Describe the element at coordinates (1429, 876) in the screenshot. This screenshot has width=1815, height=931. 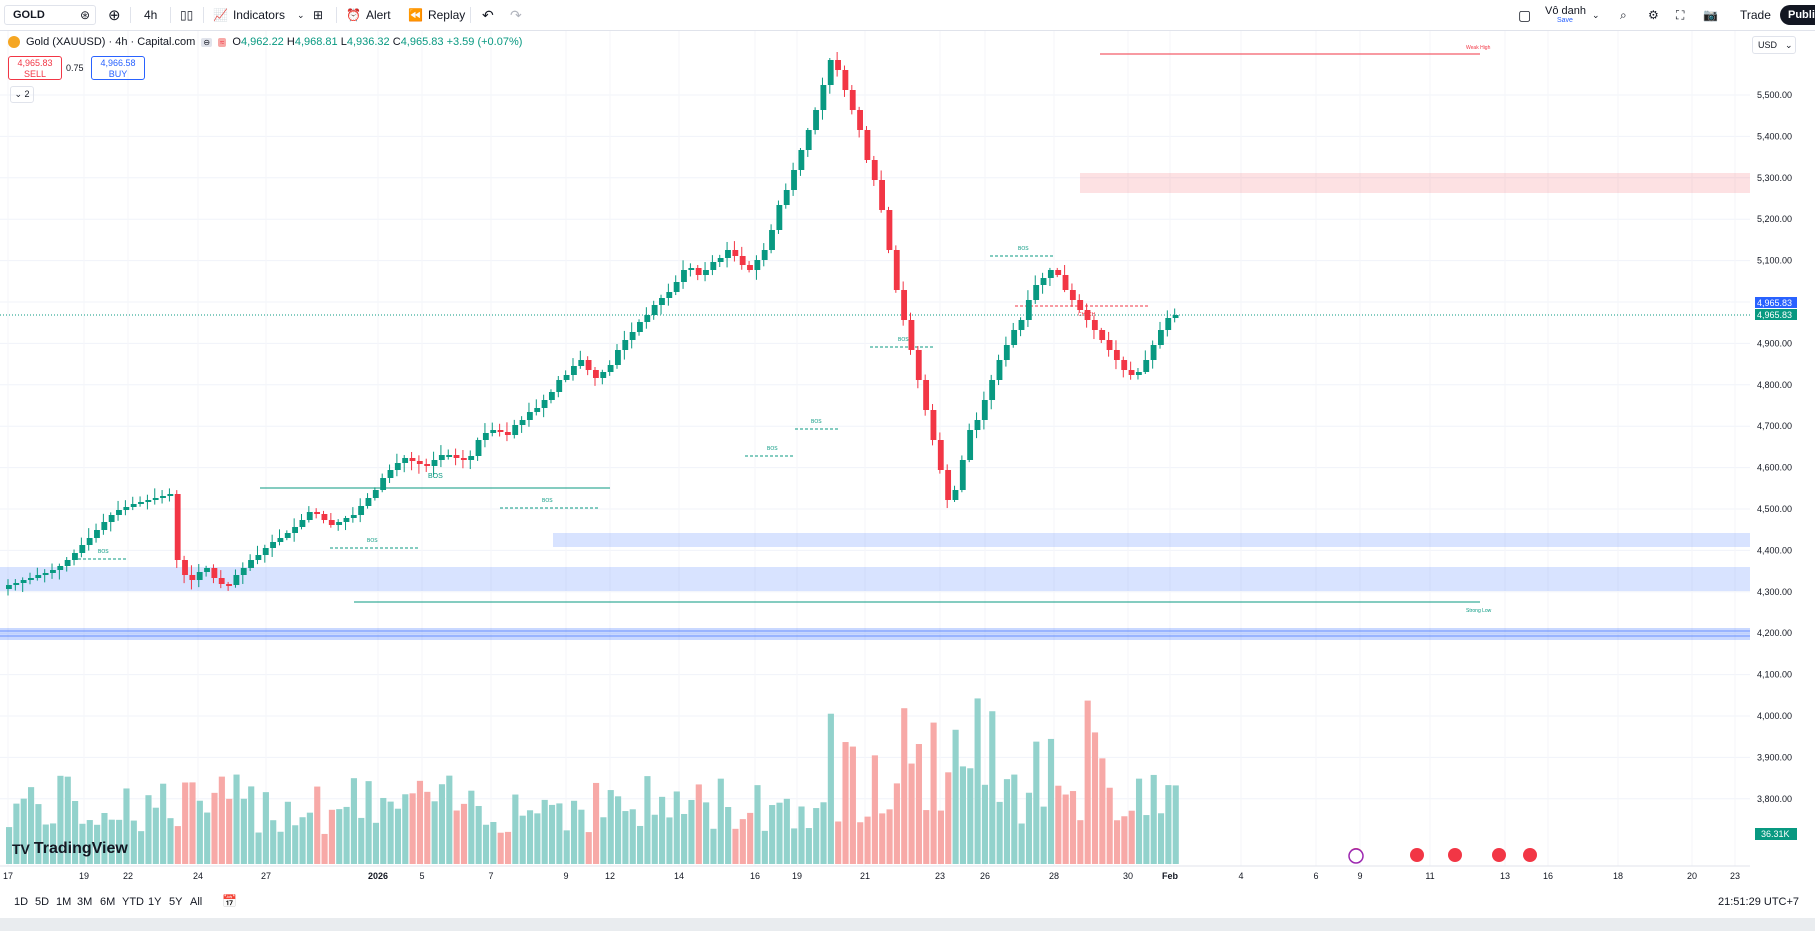
I see `time-axis-label: 11` at that location.